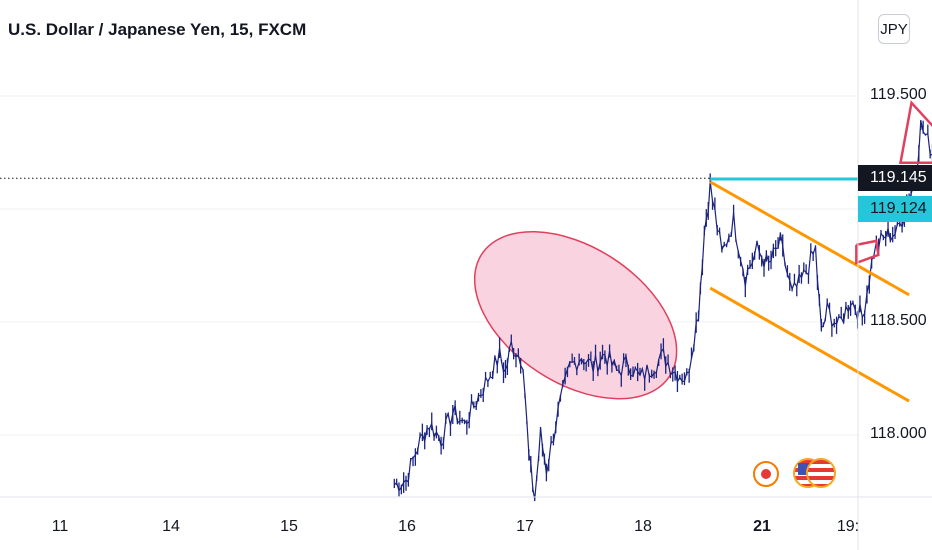 Image resolution: width=932 pixels, height=550 pixels. Describe the element at coordinates (289, 526) in the screenshot. I see `x-tick-label: 15` at that location.